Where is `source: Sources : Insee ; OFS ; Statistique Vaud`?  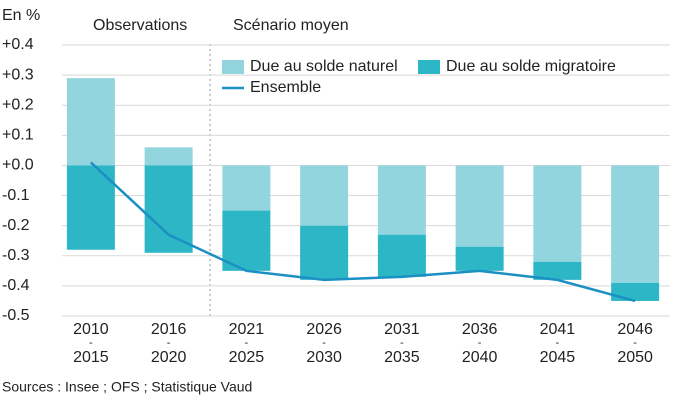 source: Sources : Insee ; OFS ; Statistique Vaud is located at coordinates (127, 387).